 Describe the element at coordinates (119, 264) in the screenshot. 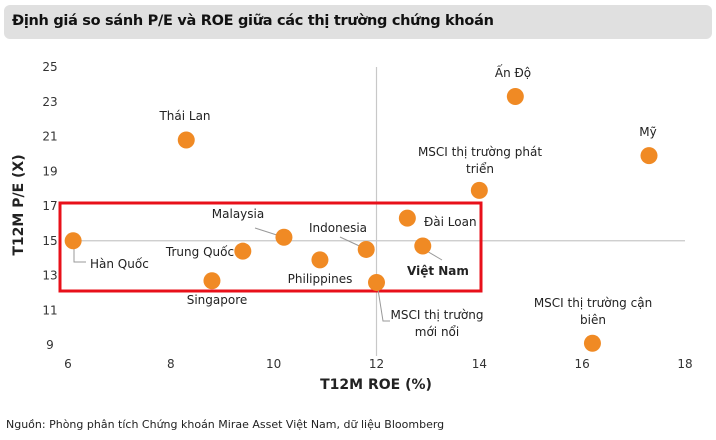

I see `data-label: Hàn Quốc` at that location.